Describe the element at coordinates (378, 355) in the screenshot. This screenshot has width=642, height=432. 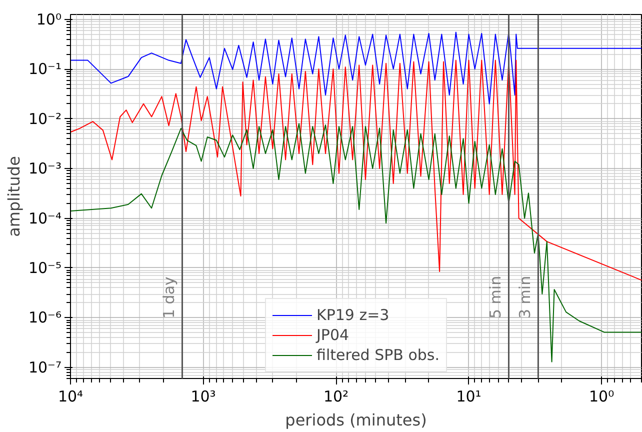
I see `legend-label: filtered SPB obs.` at that location.